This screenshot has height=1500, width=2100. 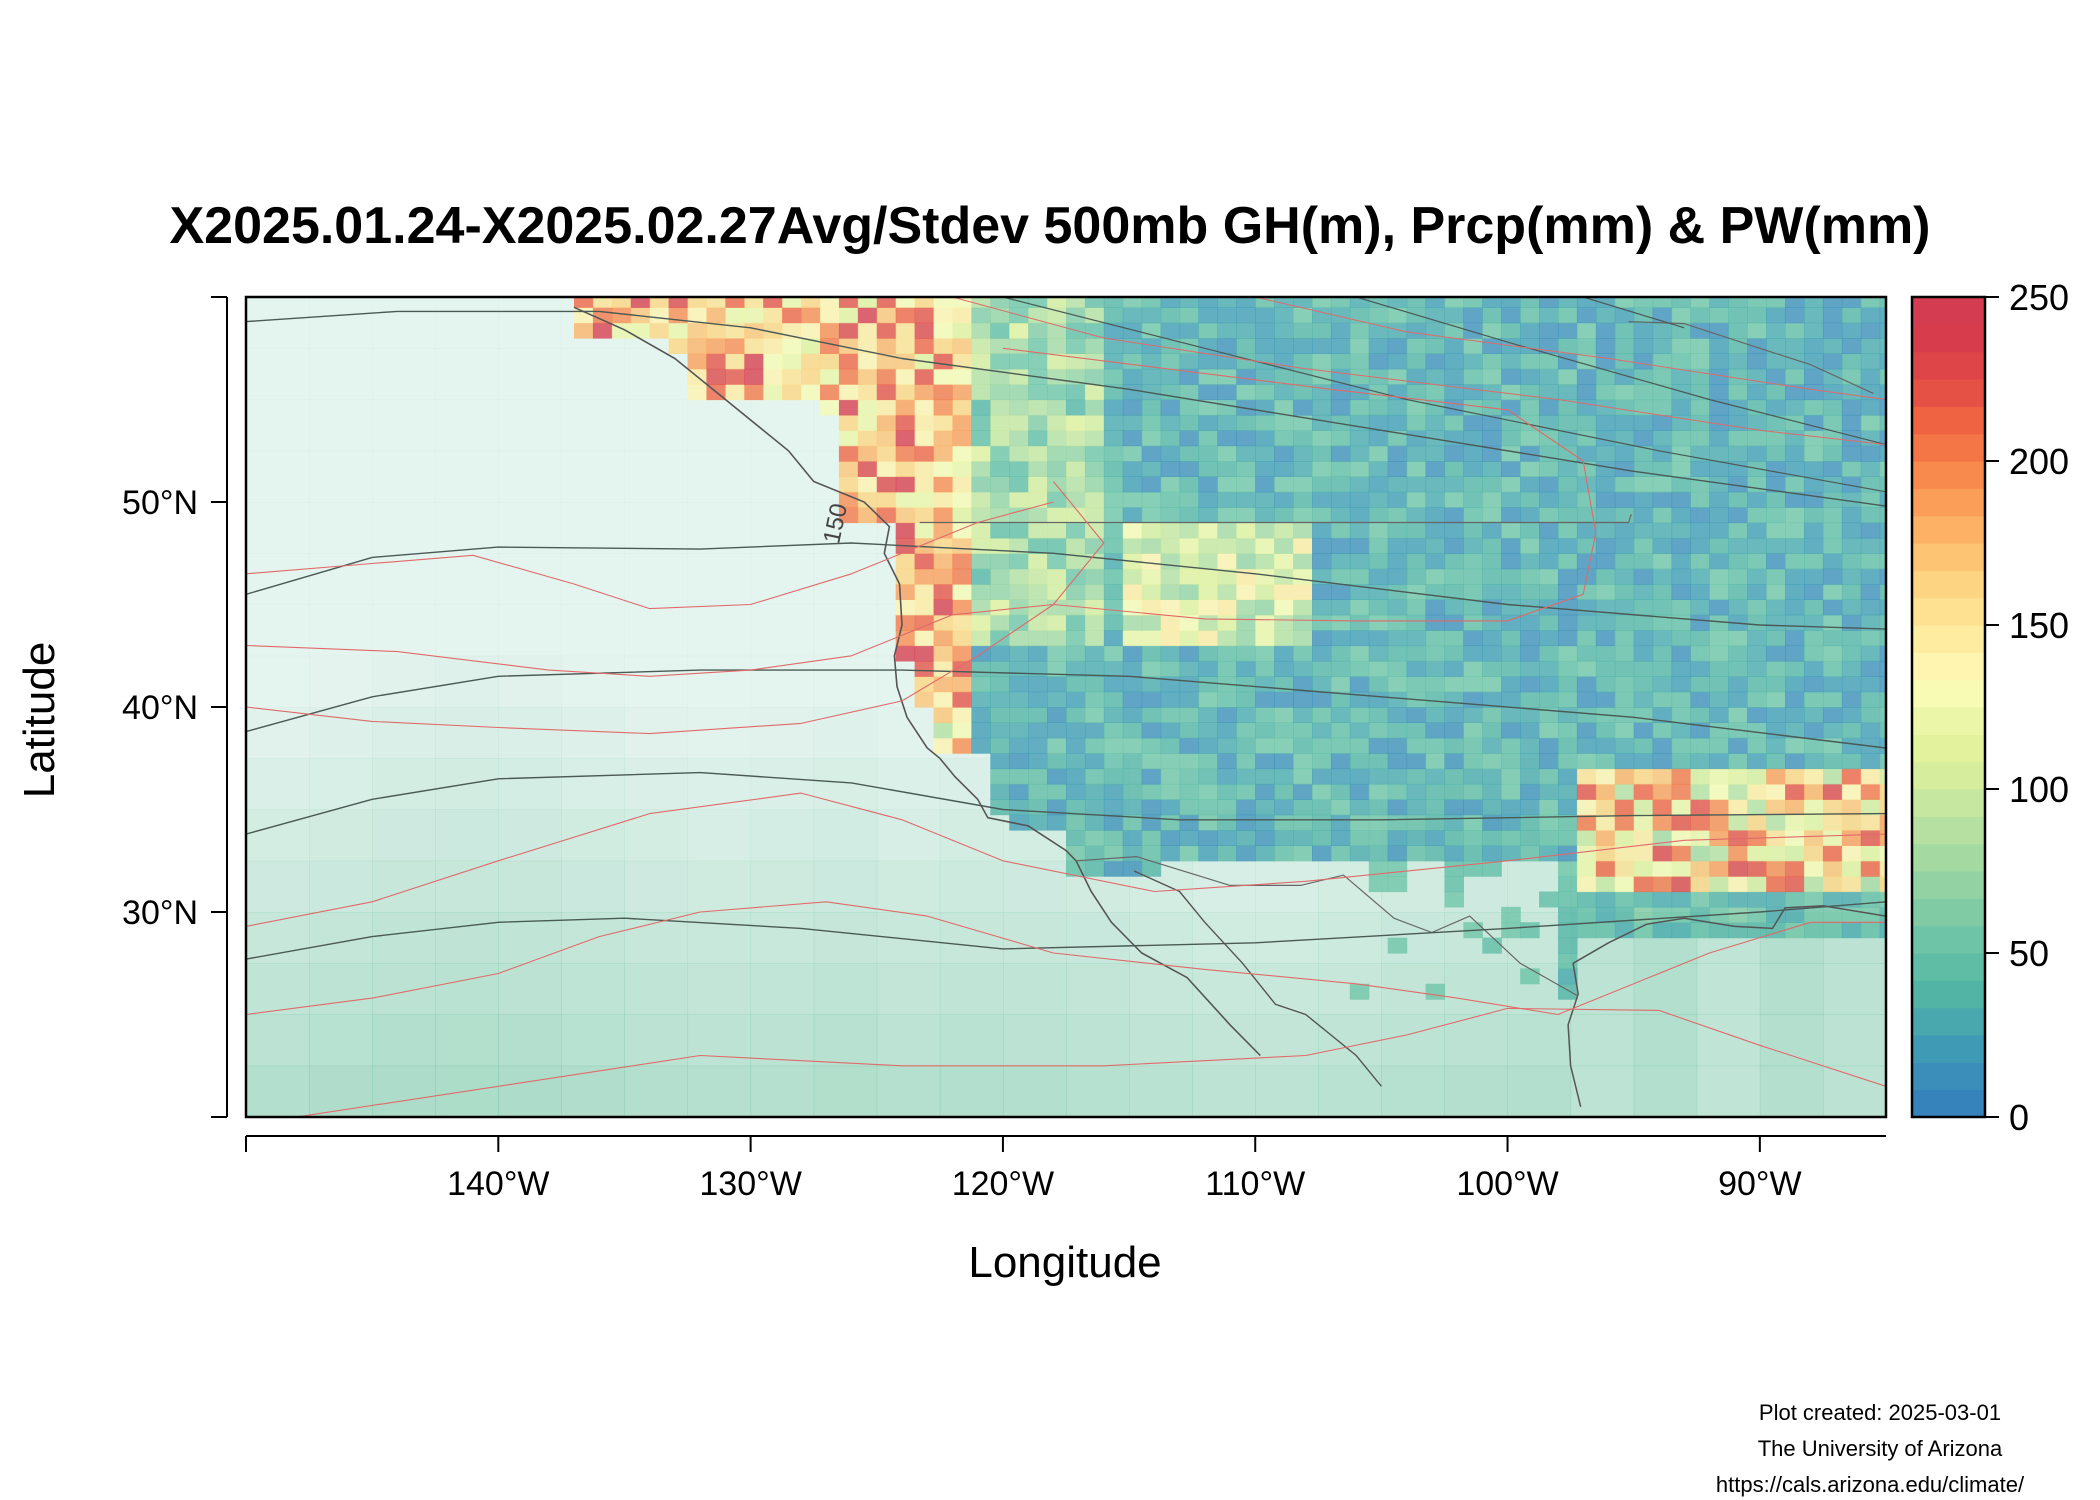 What do you see at coordinates (921, 512) in the screenshot?
I see `stdev-contour` at bounding box center [921, 512].